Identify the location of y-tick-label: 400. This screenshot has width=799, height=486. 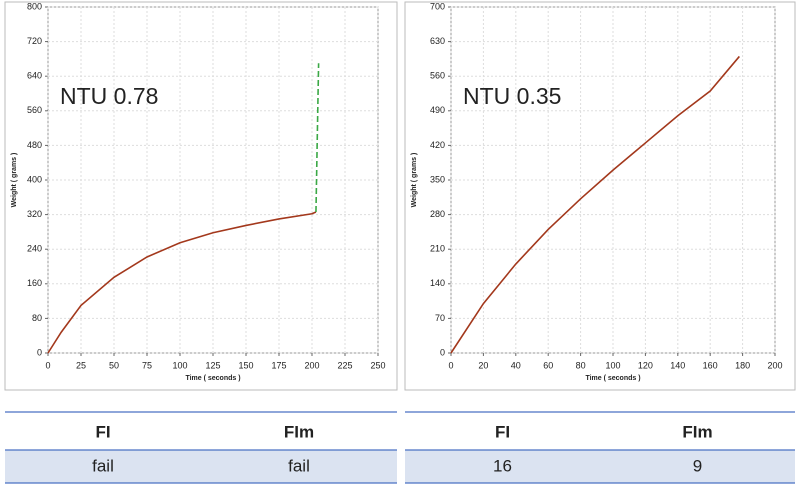
(34, 179).